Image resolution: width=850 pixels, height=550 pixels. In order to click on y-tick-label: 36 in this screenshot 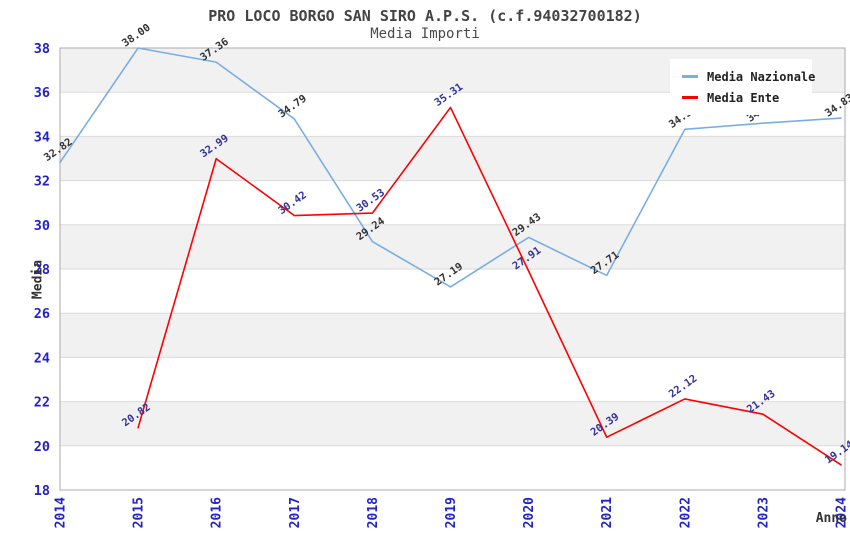, I will do `click(42, 93)`.